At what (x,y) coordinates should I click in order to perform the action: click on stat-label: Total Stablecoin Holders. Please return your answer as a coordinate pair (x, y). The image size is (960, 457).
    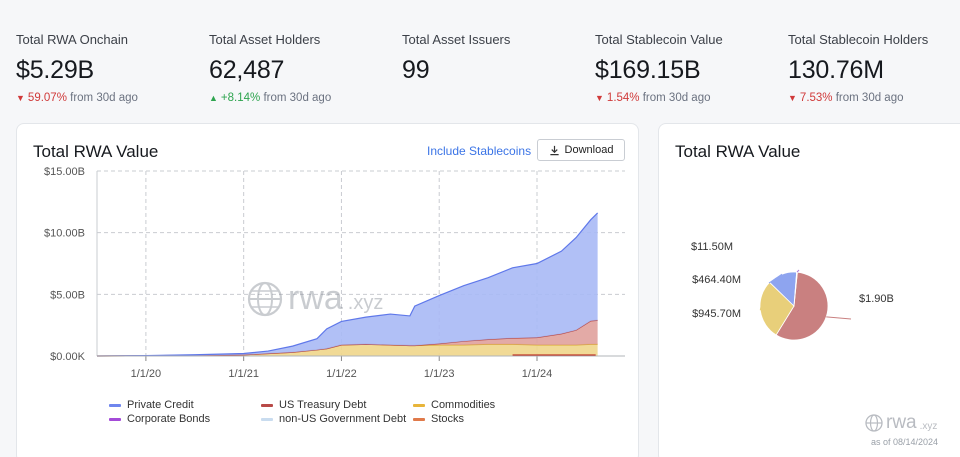
    Looking at the image, I should click on (858, 39).